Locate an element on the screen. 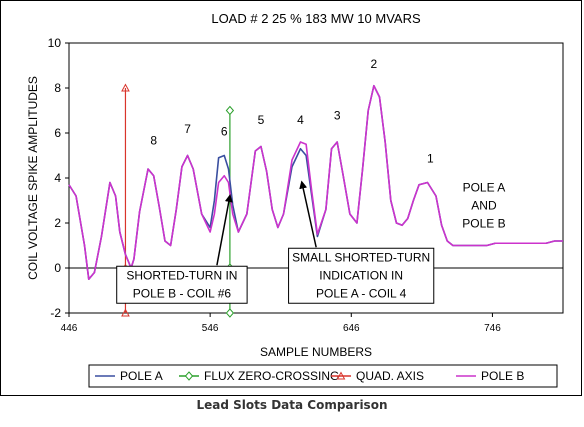 The width and height of the screenshot is (584, 427). pole-number-label: 8 is located at coordinates (153, 140).